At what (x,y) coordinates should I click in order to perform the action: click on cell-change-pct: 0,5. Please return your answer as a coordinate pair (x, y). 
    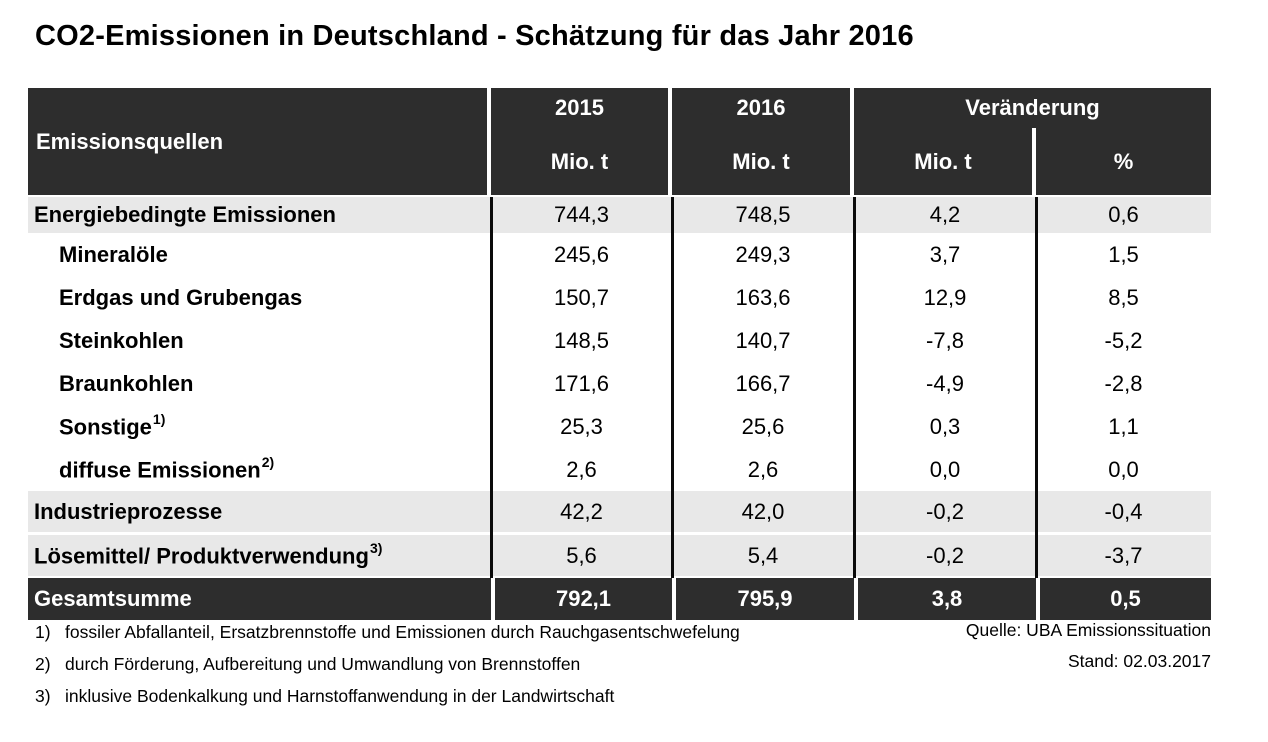
    Looking at the image, I should click on (1123, 599).